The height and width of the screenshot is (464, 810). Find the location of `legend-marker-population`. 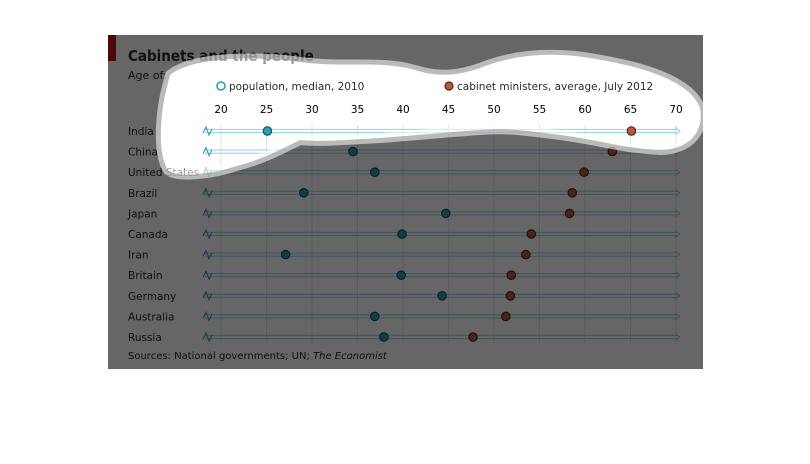

legend-marker-population is located at coordinates (221, 86).